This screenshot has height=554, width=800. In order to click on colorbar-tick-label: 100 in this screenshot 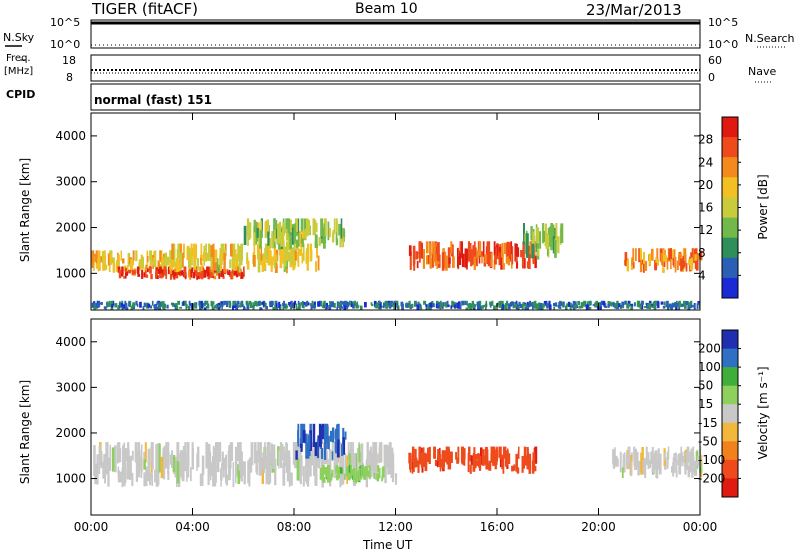, I will do `click(709, 367)`.